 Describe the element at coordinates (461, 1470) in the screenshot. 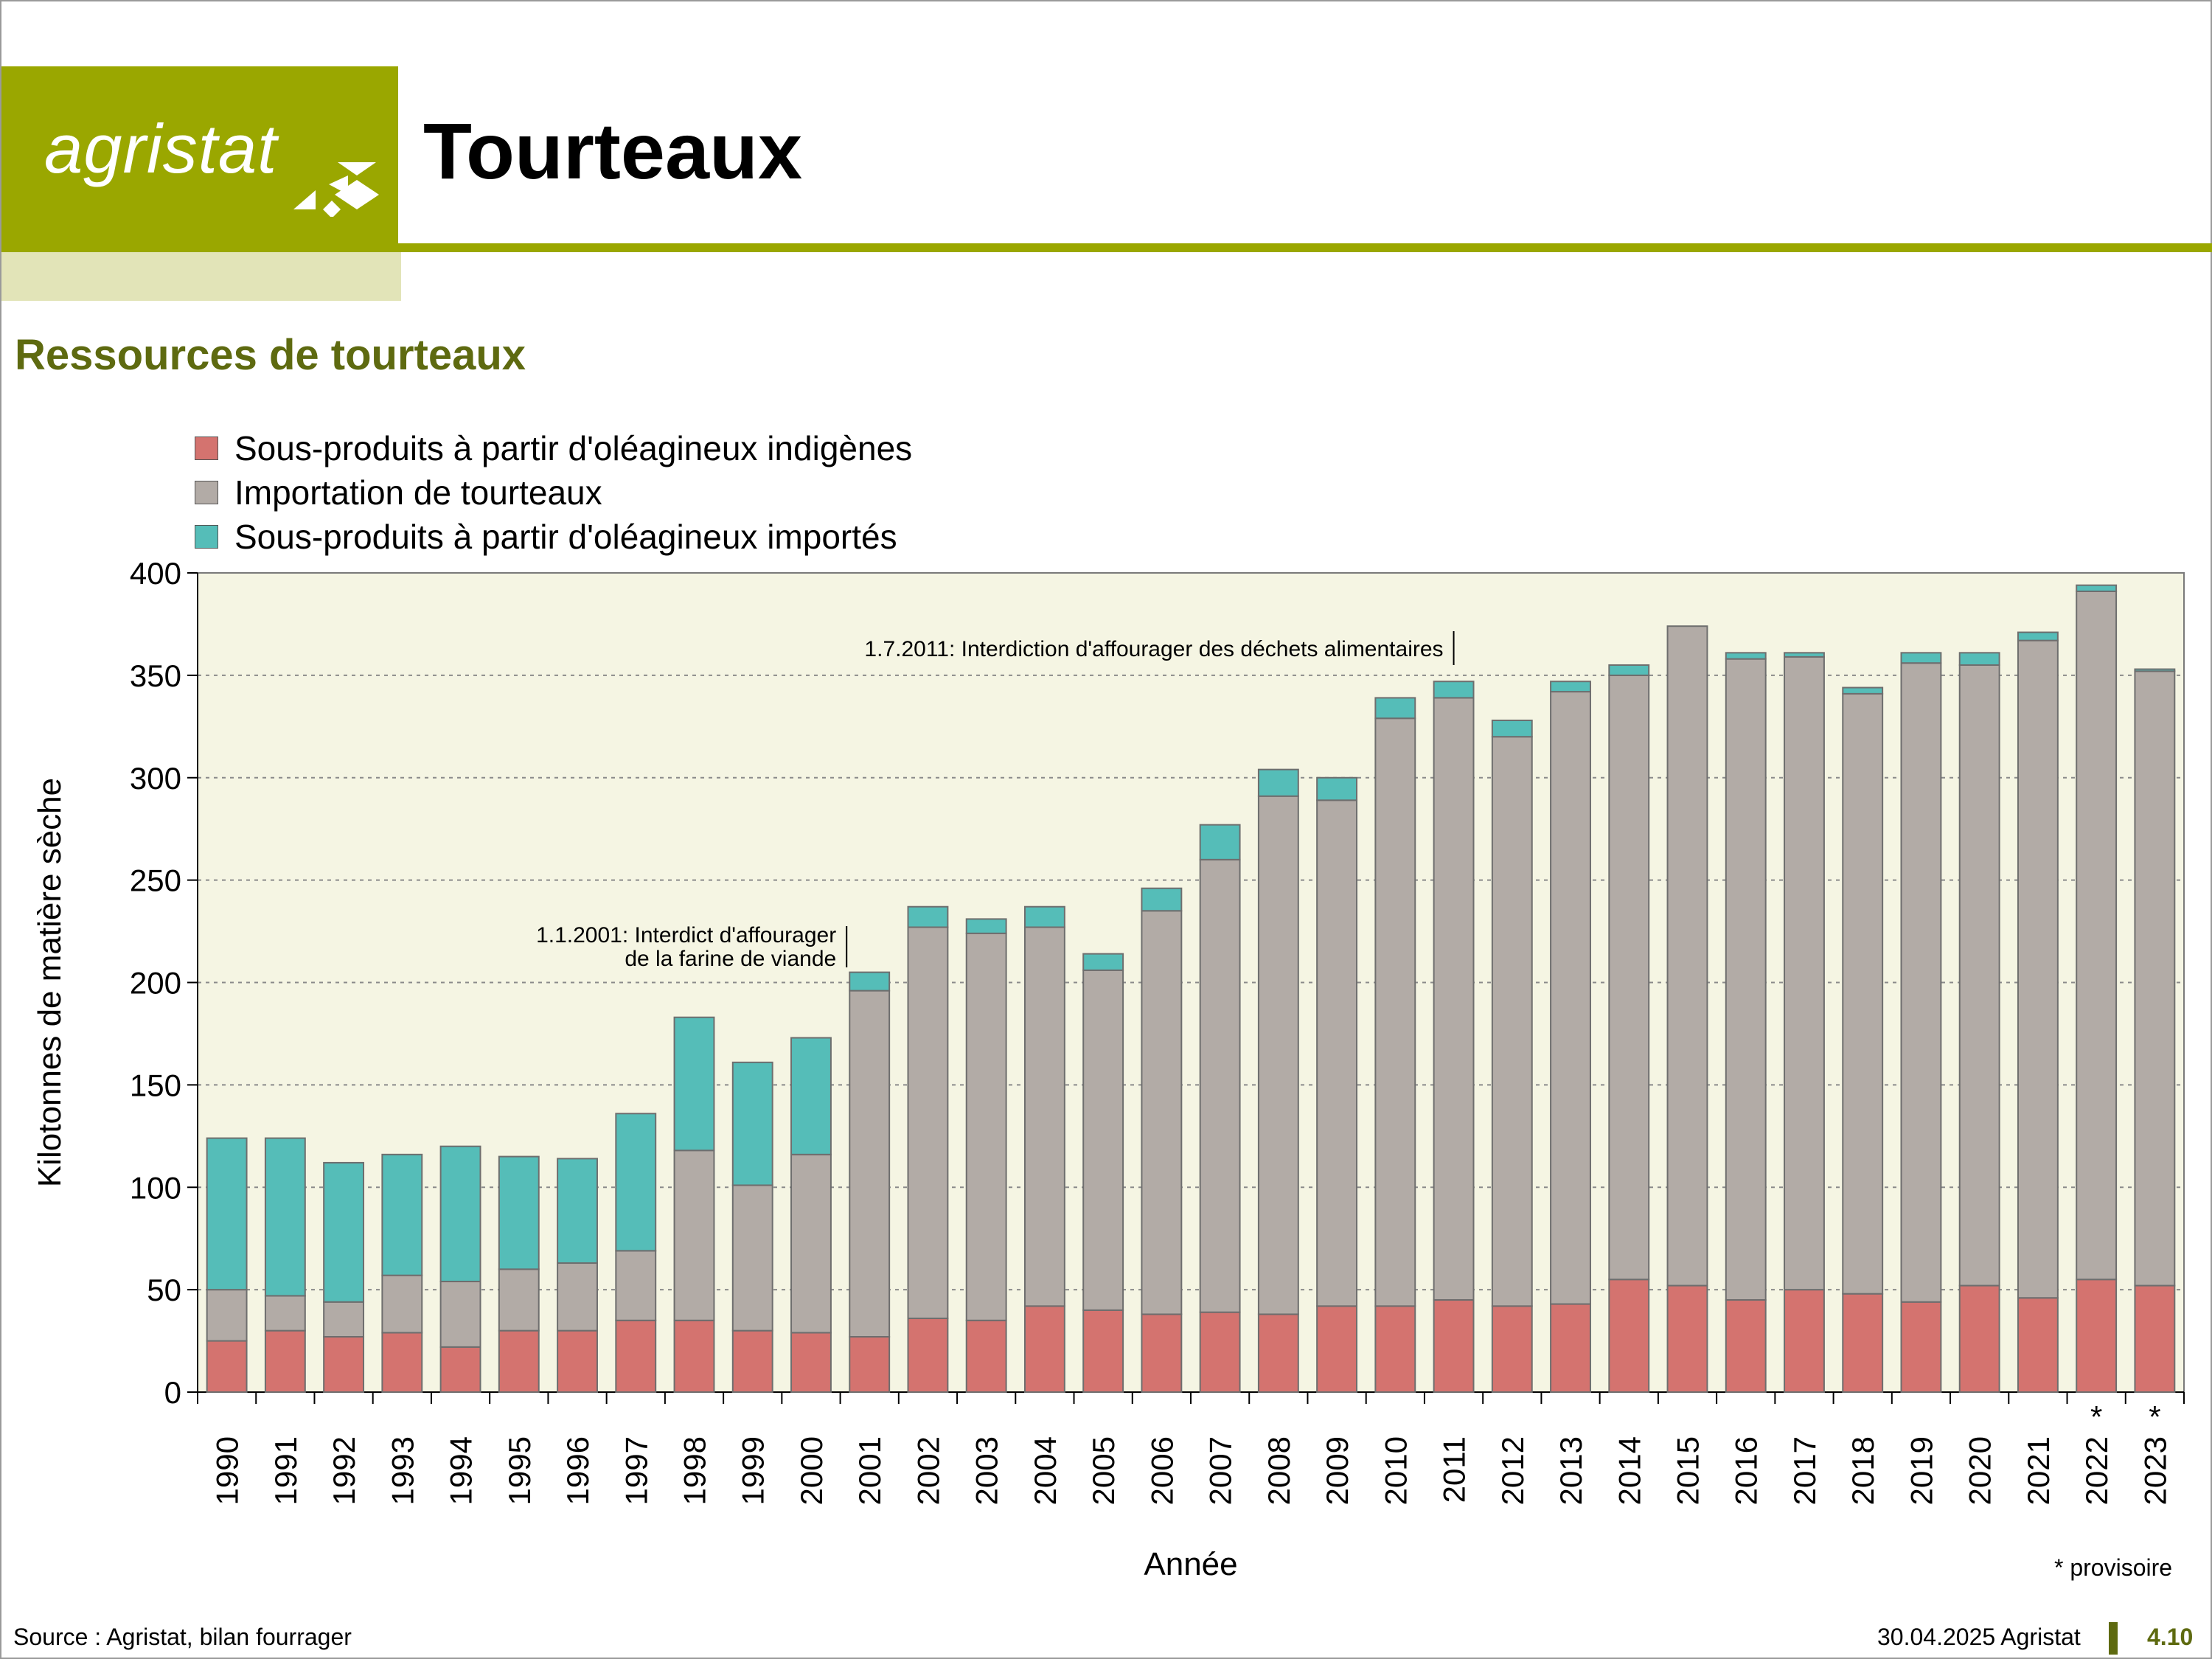

I see `x-tick-label: 1994` at that location.